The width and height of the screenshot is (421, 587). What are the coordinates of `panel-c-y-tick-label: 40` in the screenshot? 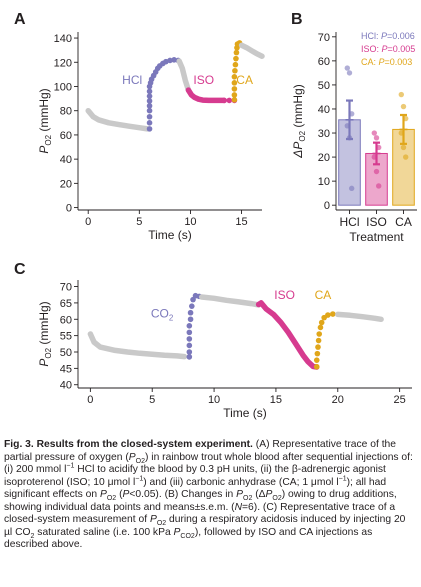 It's located at (66, 386).